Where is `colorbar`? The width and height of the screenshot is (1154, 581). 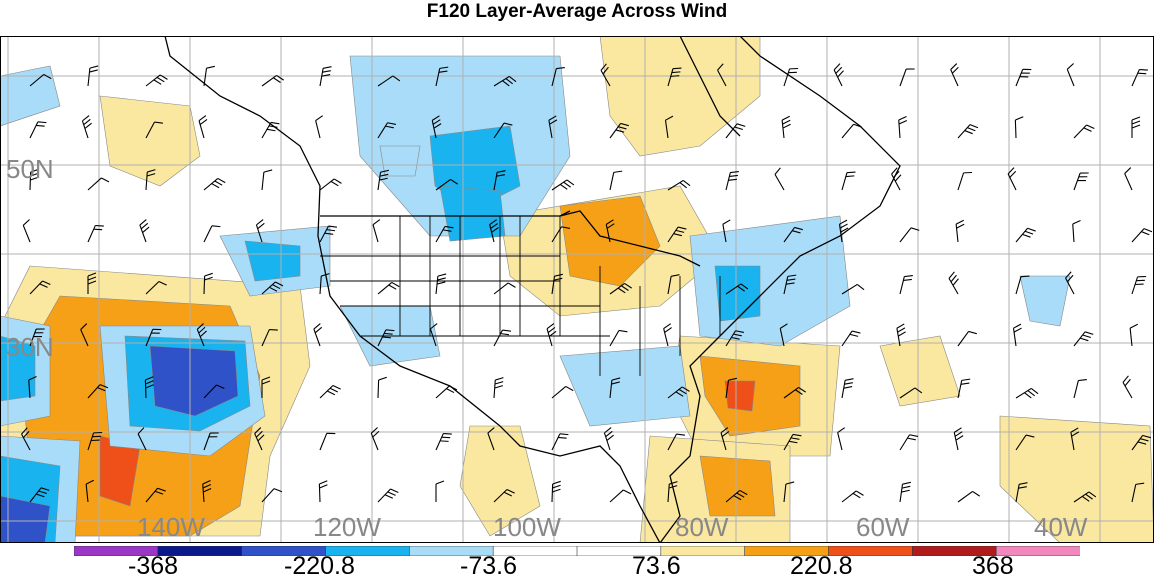
colorbar is located at coordinates (577, 551).